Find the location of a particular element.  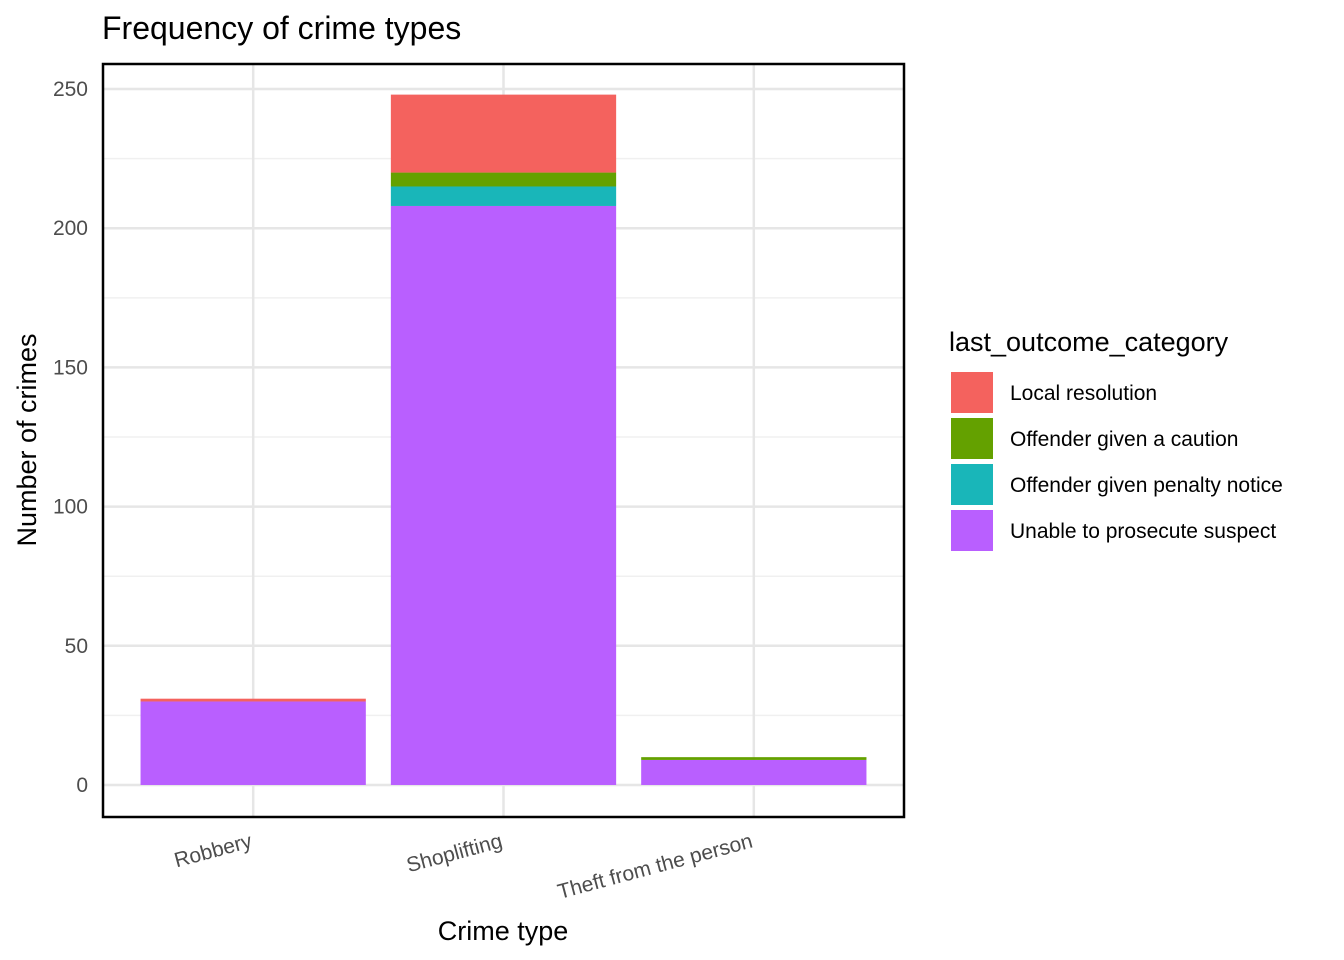

x-tick-label: Robbery is located at coordinates (213, 850).